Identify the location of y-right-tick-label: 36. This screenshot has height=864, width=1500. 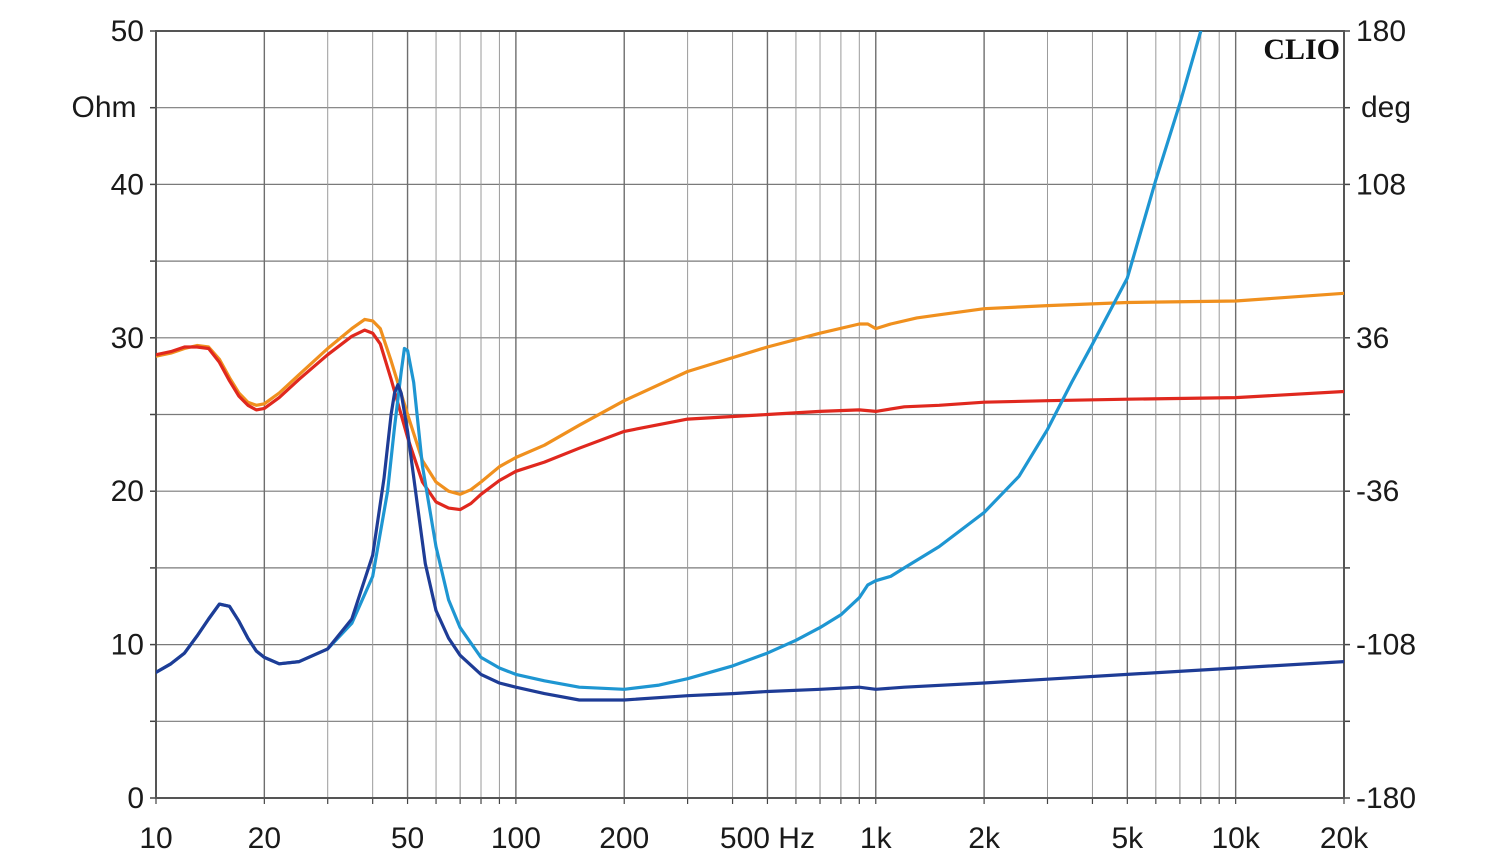
(1372, 338).